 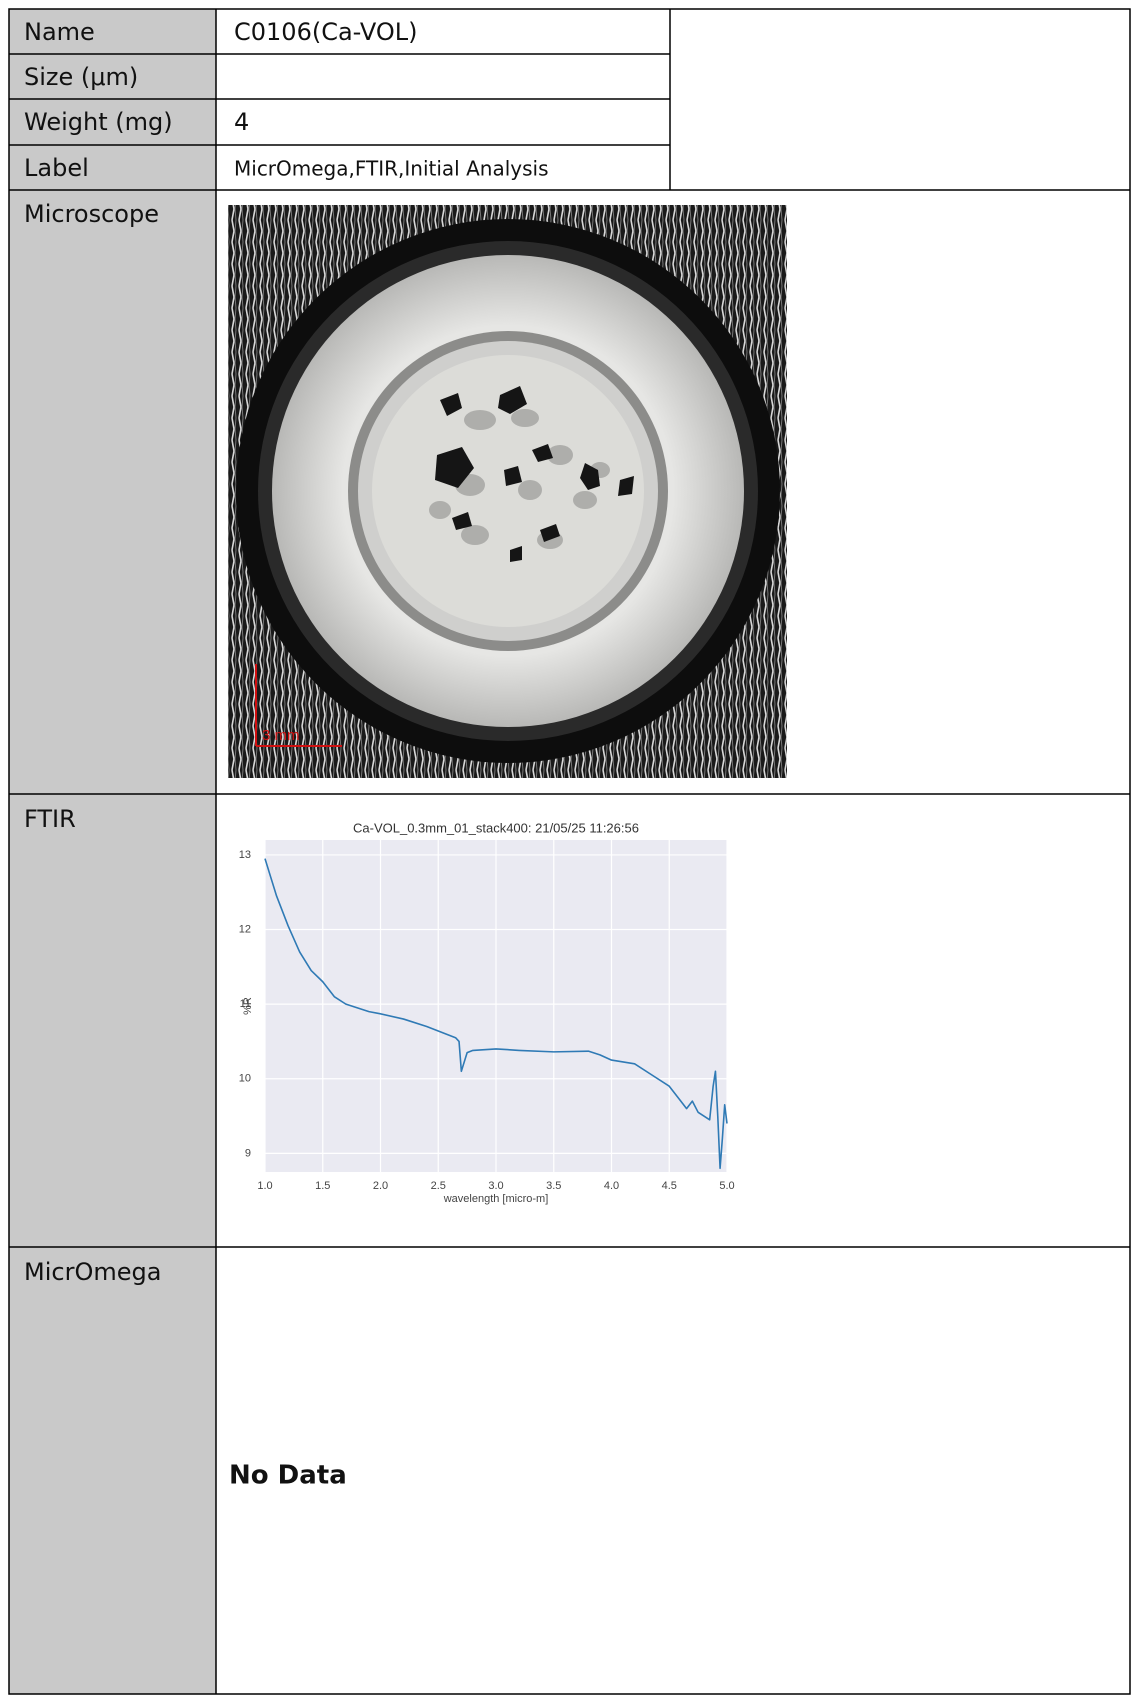 What do you see at coordinates (495, 1186) in the screenshot?
I see `x-tick-label: 3.0` at bounding box center [495, 1186].